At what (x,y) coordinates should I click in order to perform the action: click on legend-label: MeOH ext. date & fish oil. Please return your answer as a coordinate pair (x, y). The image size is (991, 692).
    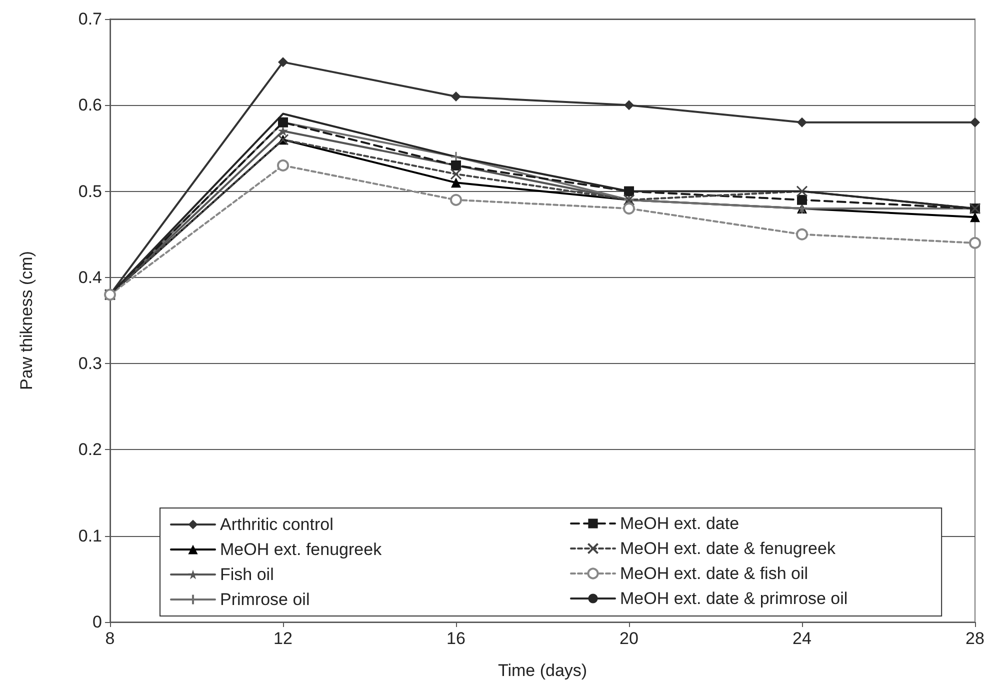
    Looking at the image, I should click on (714, 573).